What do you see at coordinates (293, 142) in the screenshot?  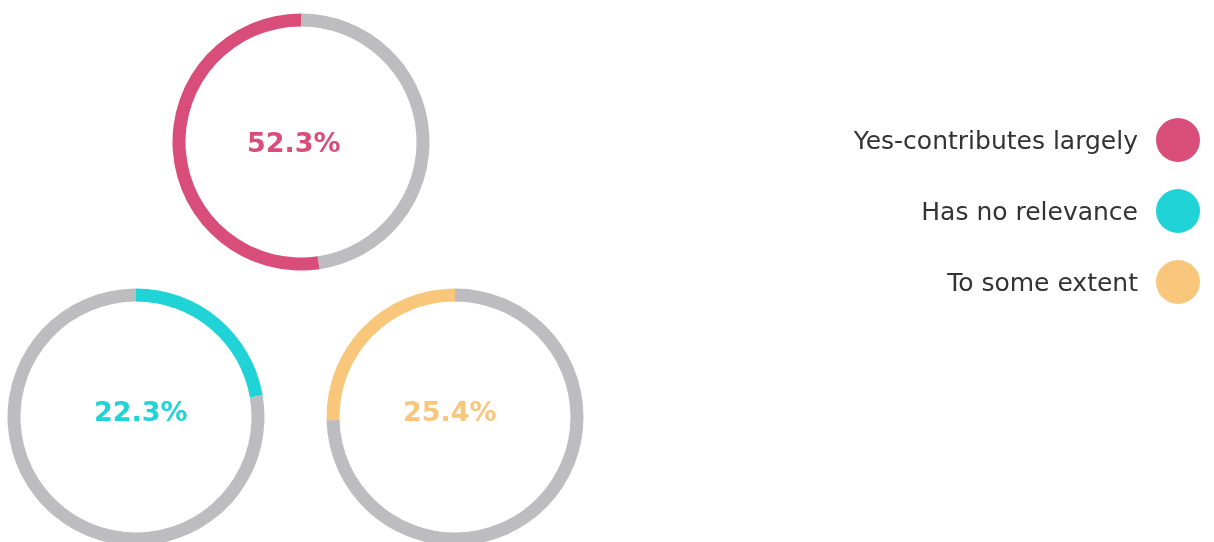 I see `data-label: 52.3%` at bounding box center [293, 142].